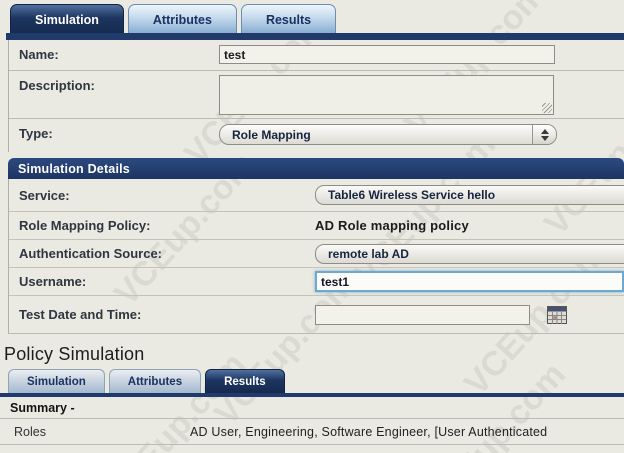 The width and height of the screenshot is (624, 453). Describe the element at coordinates (316, 168) in the screenshot. I see `simulation-details-header: Simulation Details` at that location.